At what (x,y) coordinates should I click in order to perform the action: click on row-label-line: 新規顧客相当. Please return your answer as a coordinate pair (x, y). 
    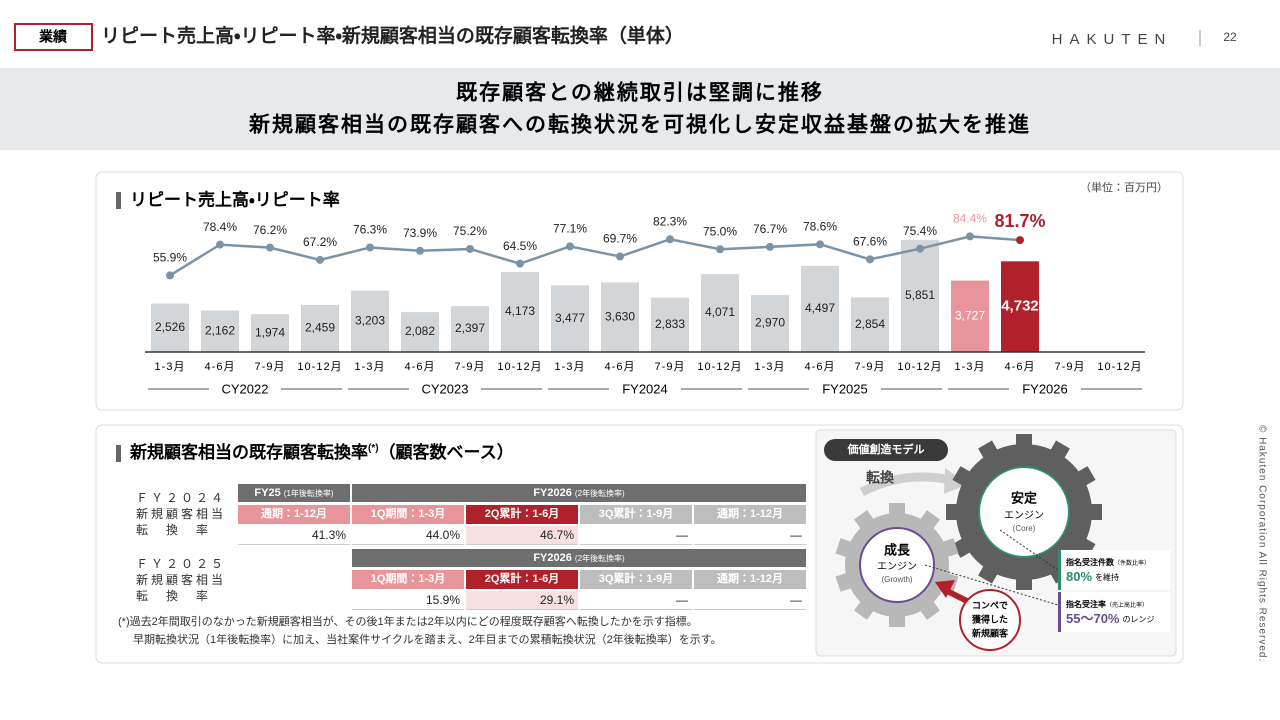
    Looking at the image, I should click on (181, 514).